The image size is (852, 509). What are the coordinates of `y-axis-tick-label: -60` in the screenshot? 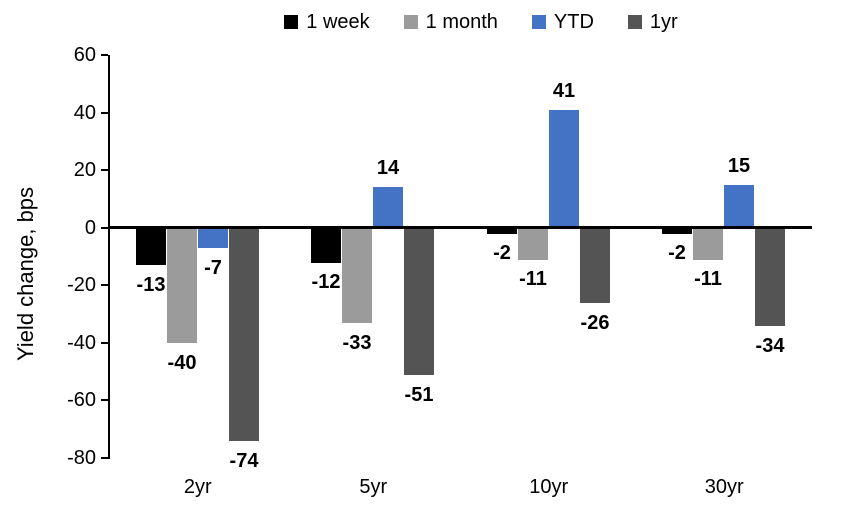 It's located at (81, 400).